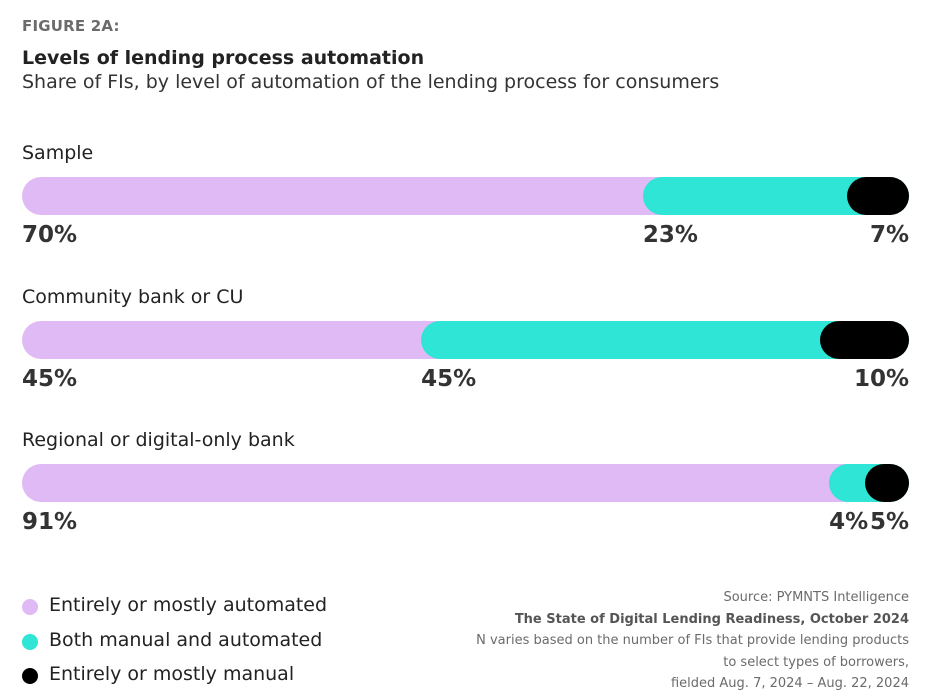 This screenshot has height=698, width=935. What do you see at coordinates (50, 235) in the screenshot?
I see `value-label-automated: 70%` at bounding box center [50, 235].